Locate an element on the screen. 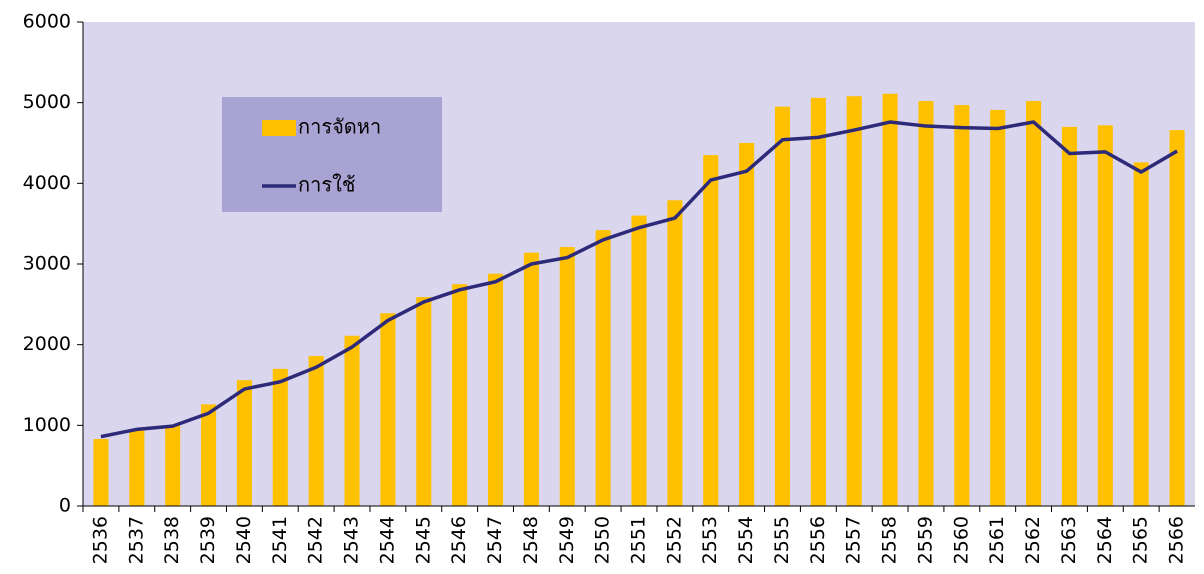 Image resolution: width=1204 pixels, height=574 pixels. x-tick-label: 2566 is located at coordinates (1177, 540).